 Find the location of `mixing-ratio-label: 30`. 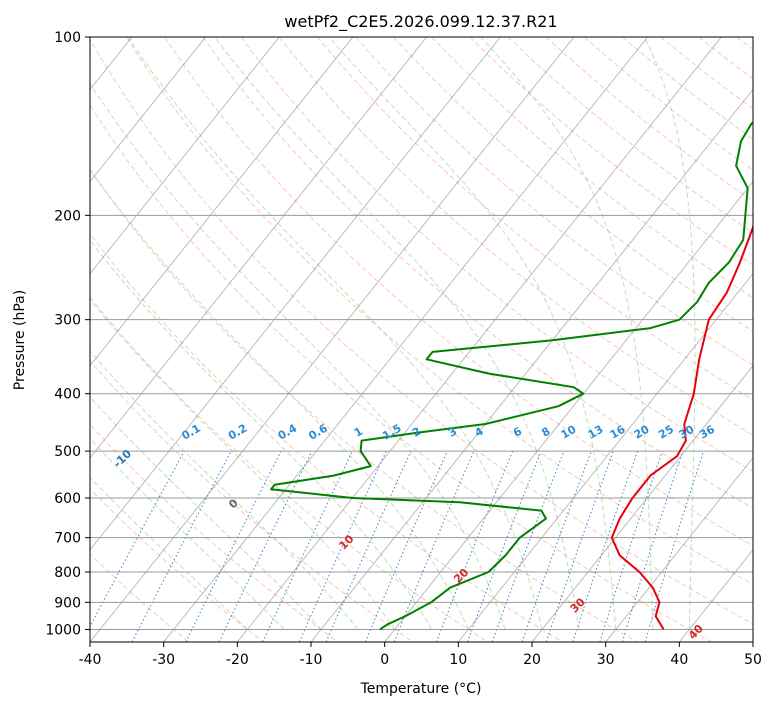

mixing-ratio-label: 30 is located at coordinates (687, 432).